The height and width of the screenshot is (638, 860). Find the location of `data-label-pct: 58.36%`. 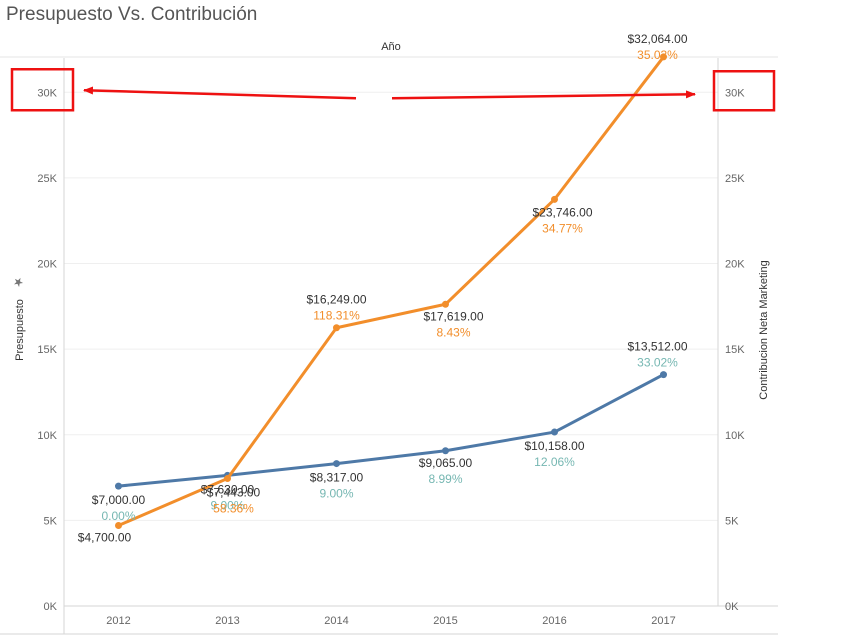

data-label-pct: 58.36% is located at coordinates (233, 509).